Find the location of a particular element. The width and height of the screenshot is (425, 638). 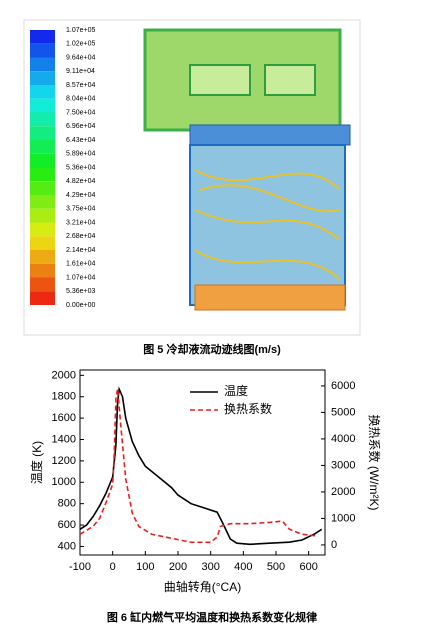

y-tick-label: 600 is located at coordinates (67, 525).